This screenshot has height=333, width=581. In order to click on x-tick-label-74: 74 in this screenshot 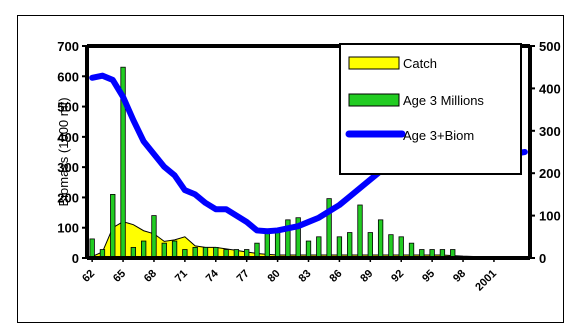, I will do `click(213, 276)`.